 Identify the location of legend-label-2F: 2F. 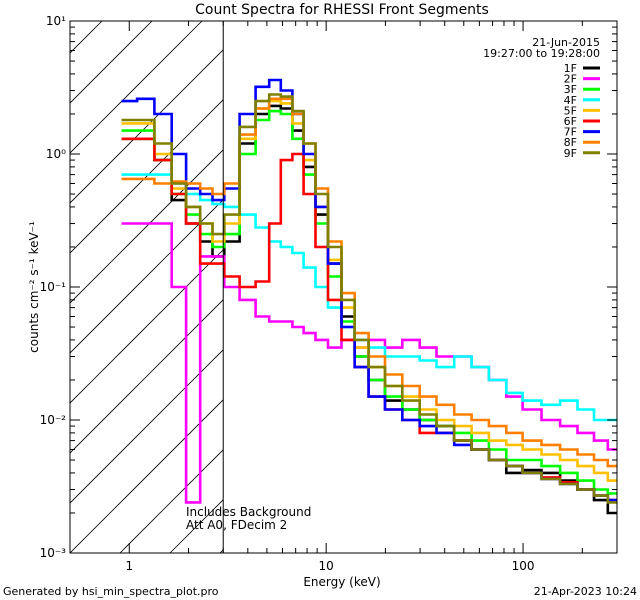
(570, 79).